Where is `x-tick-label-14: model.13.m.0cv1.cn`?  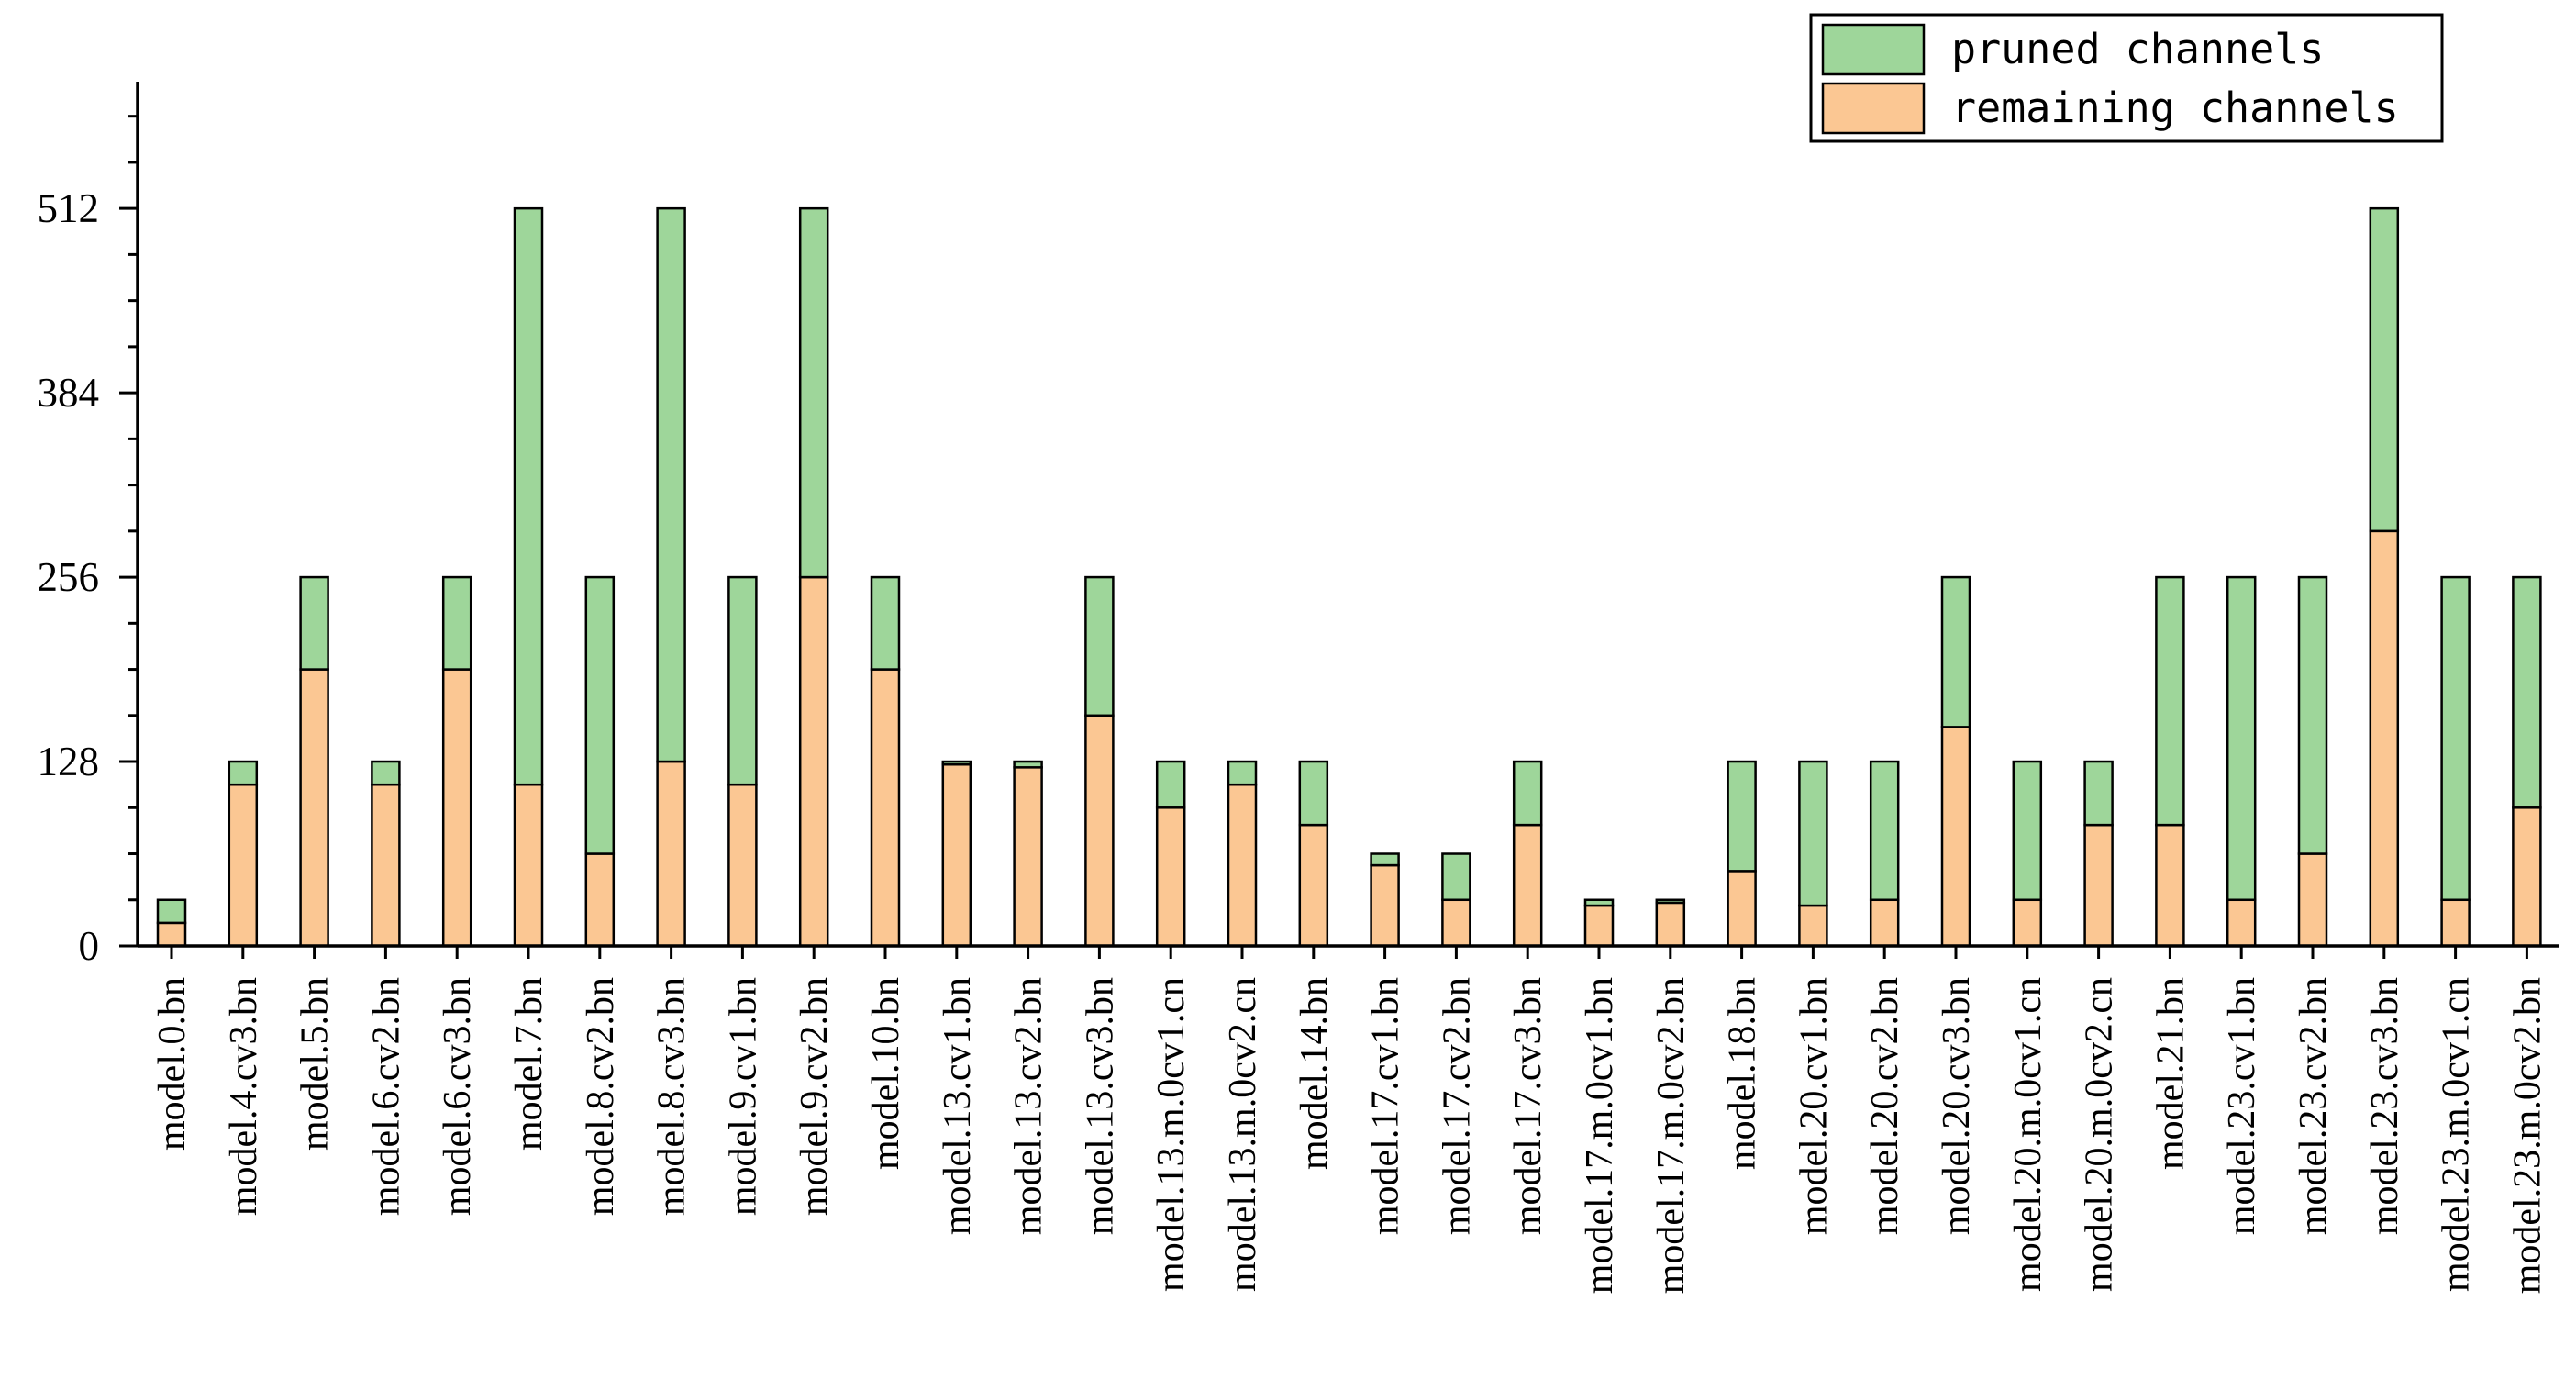
x-tick-label-14: model.13.m.0cv1.cn is located at coordinates (1171, 1134).